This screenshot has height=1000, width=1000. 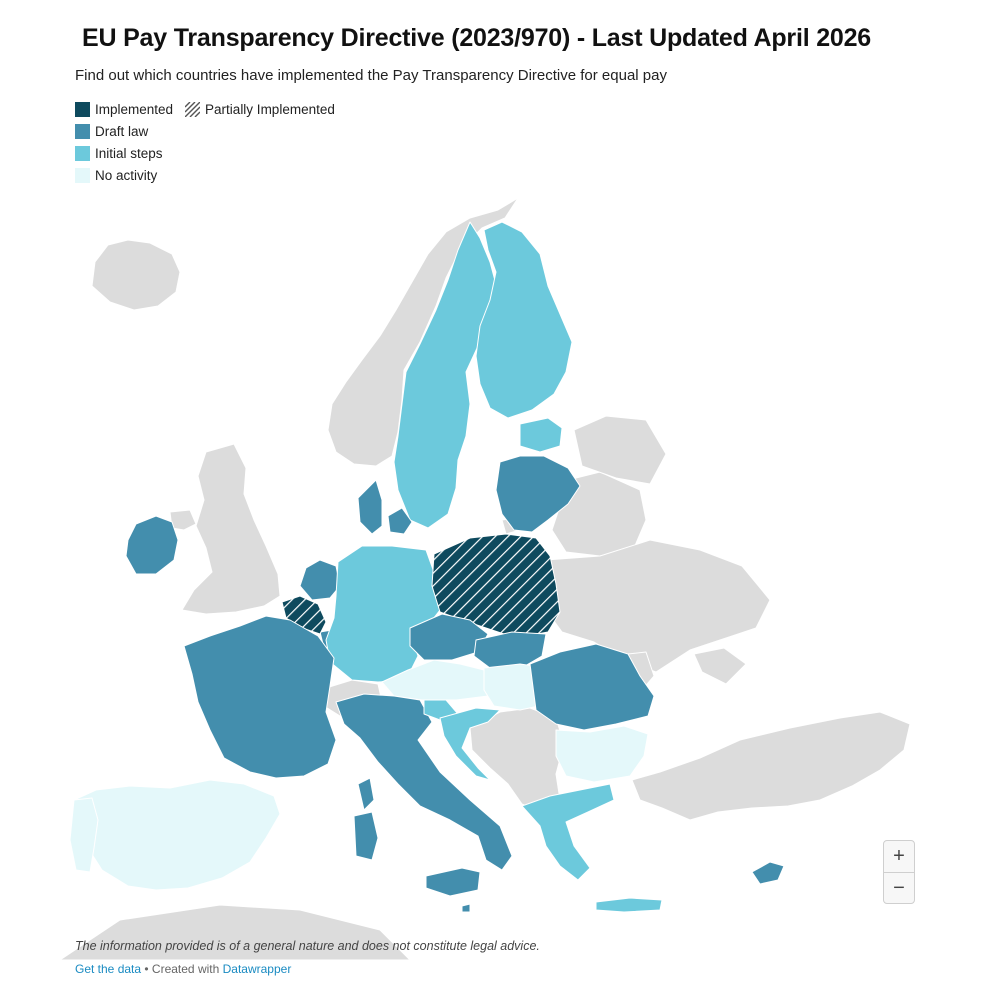 What do you see at coordinates (366, 794) in the screenshot?
I see `region-corsica` at bounding box center [366, 794].